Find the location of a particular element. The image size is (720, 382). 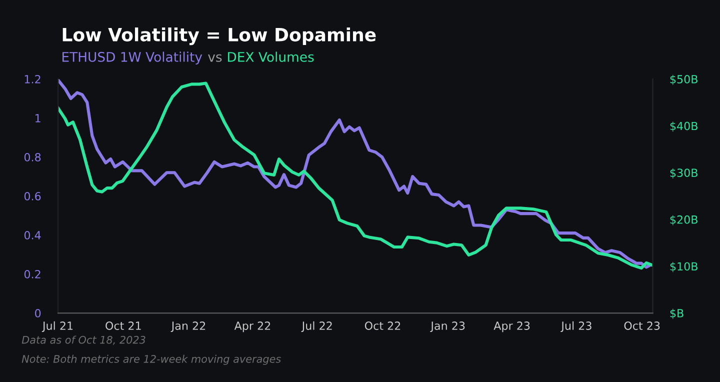

chart-subtitle: vs is located at coordinates (215, 58).